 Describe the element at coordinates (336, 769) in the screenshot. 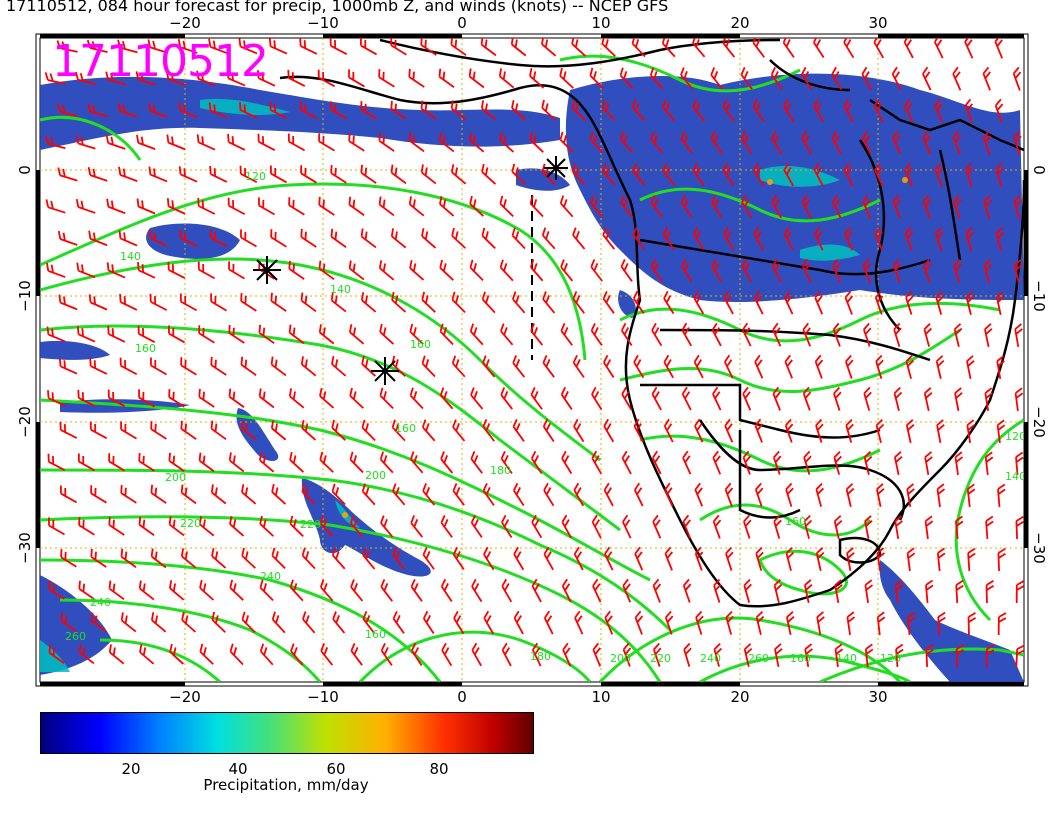

I see `colorbar-tick: 60` at that location.